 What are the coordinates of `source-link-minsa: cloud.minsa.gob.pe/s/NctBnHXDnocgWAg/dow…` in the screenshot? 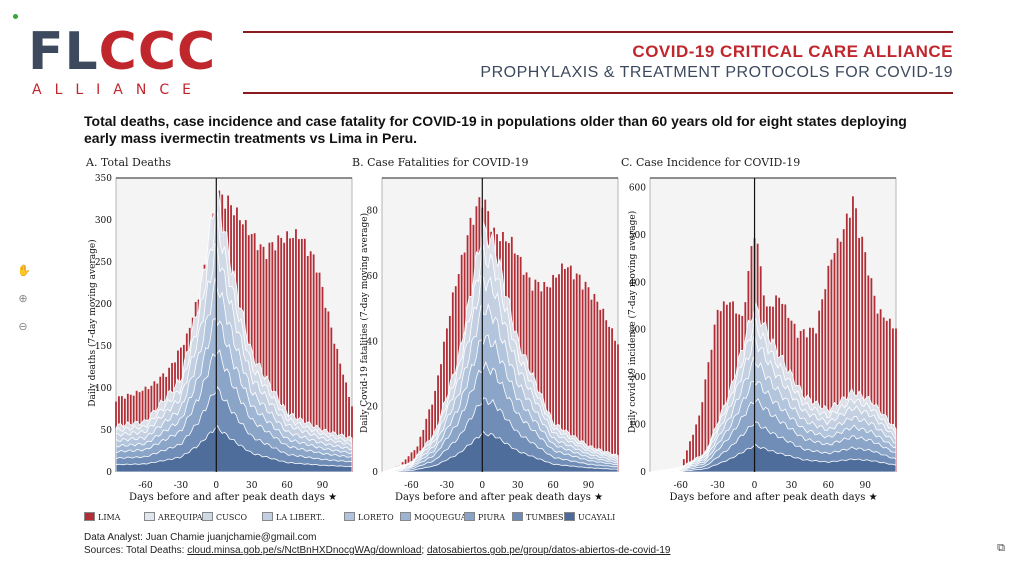 It's located at (304, 550).